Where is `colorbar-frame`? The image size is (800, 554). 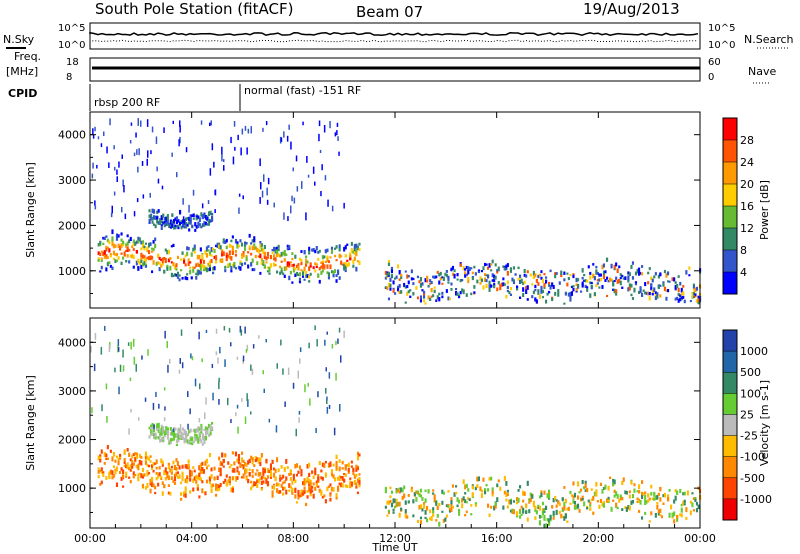 colorbar-frame is located at coordinates (730, 425).